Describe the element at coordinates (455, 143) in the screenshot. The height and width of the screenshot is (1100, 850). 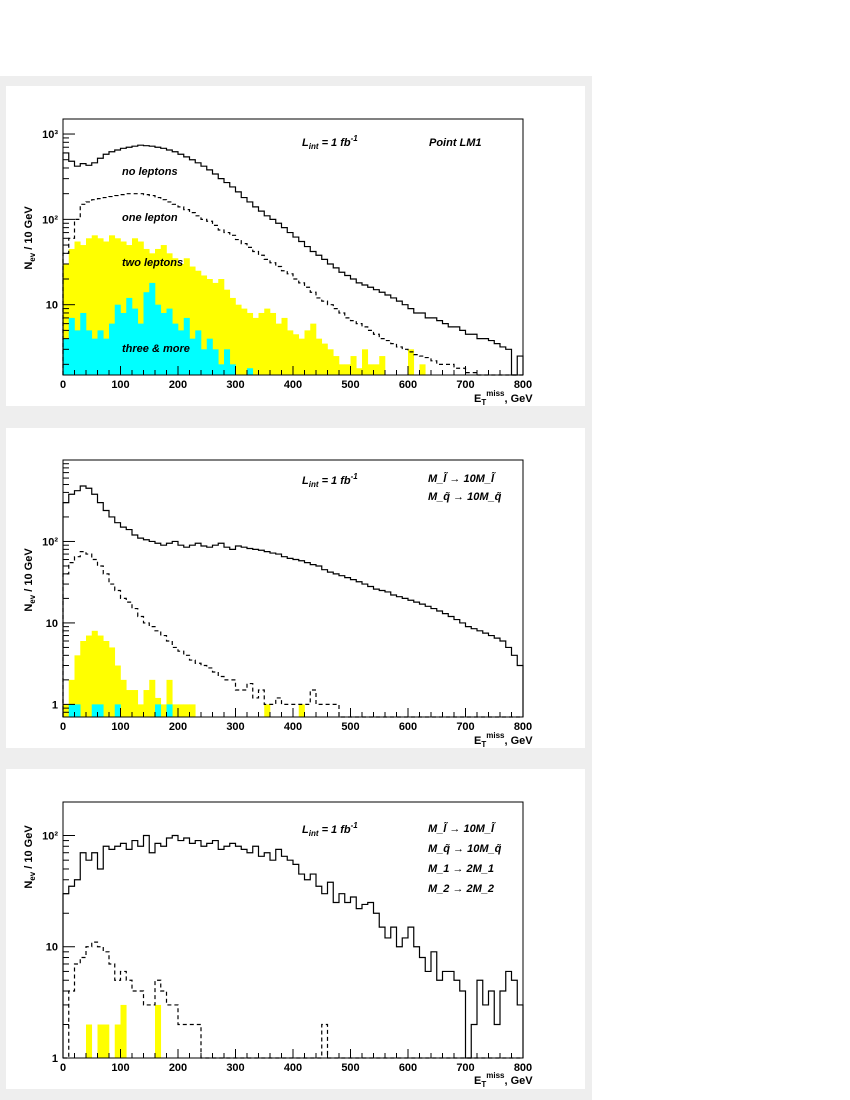
I see `info-line: Point LM1` at that location.